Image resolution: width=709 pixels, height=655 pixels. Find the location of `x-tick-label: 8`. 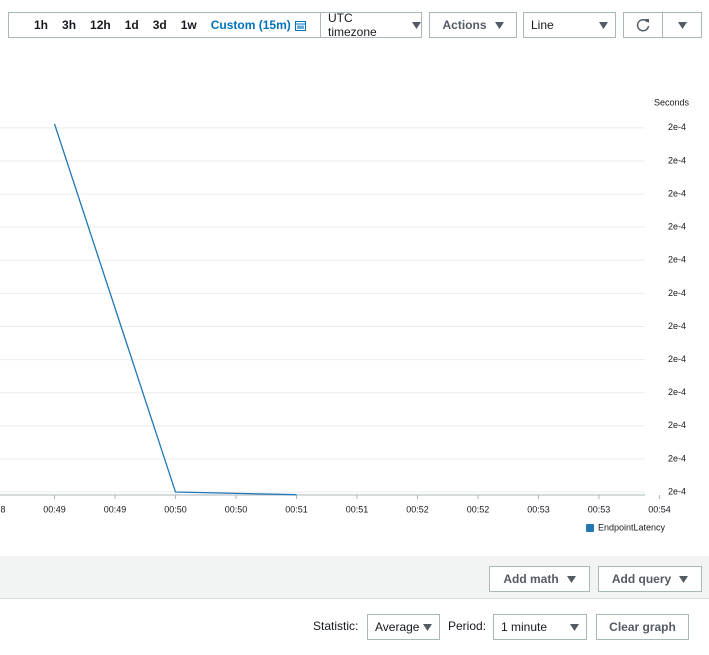

x-tick-label: 8 is located at coordinates (2, 509).